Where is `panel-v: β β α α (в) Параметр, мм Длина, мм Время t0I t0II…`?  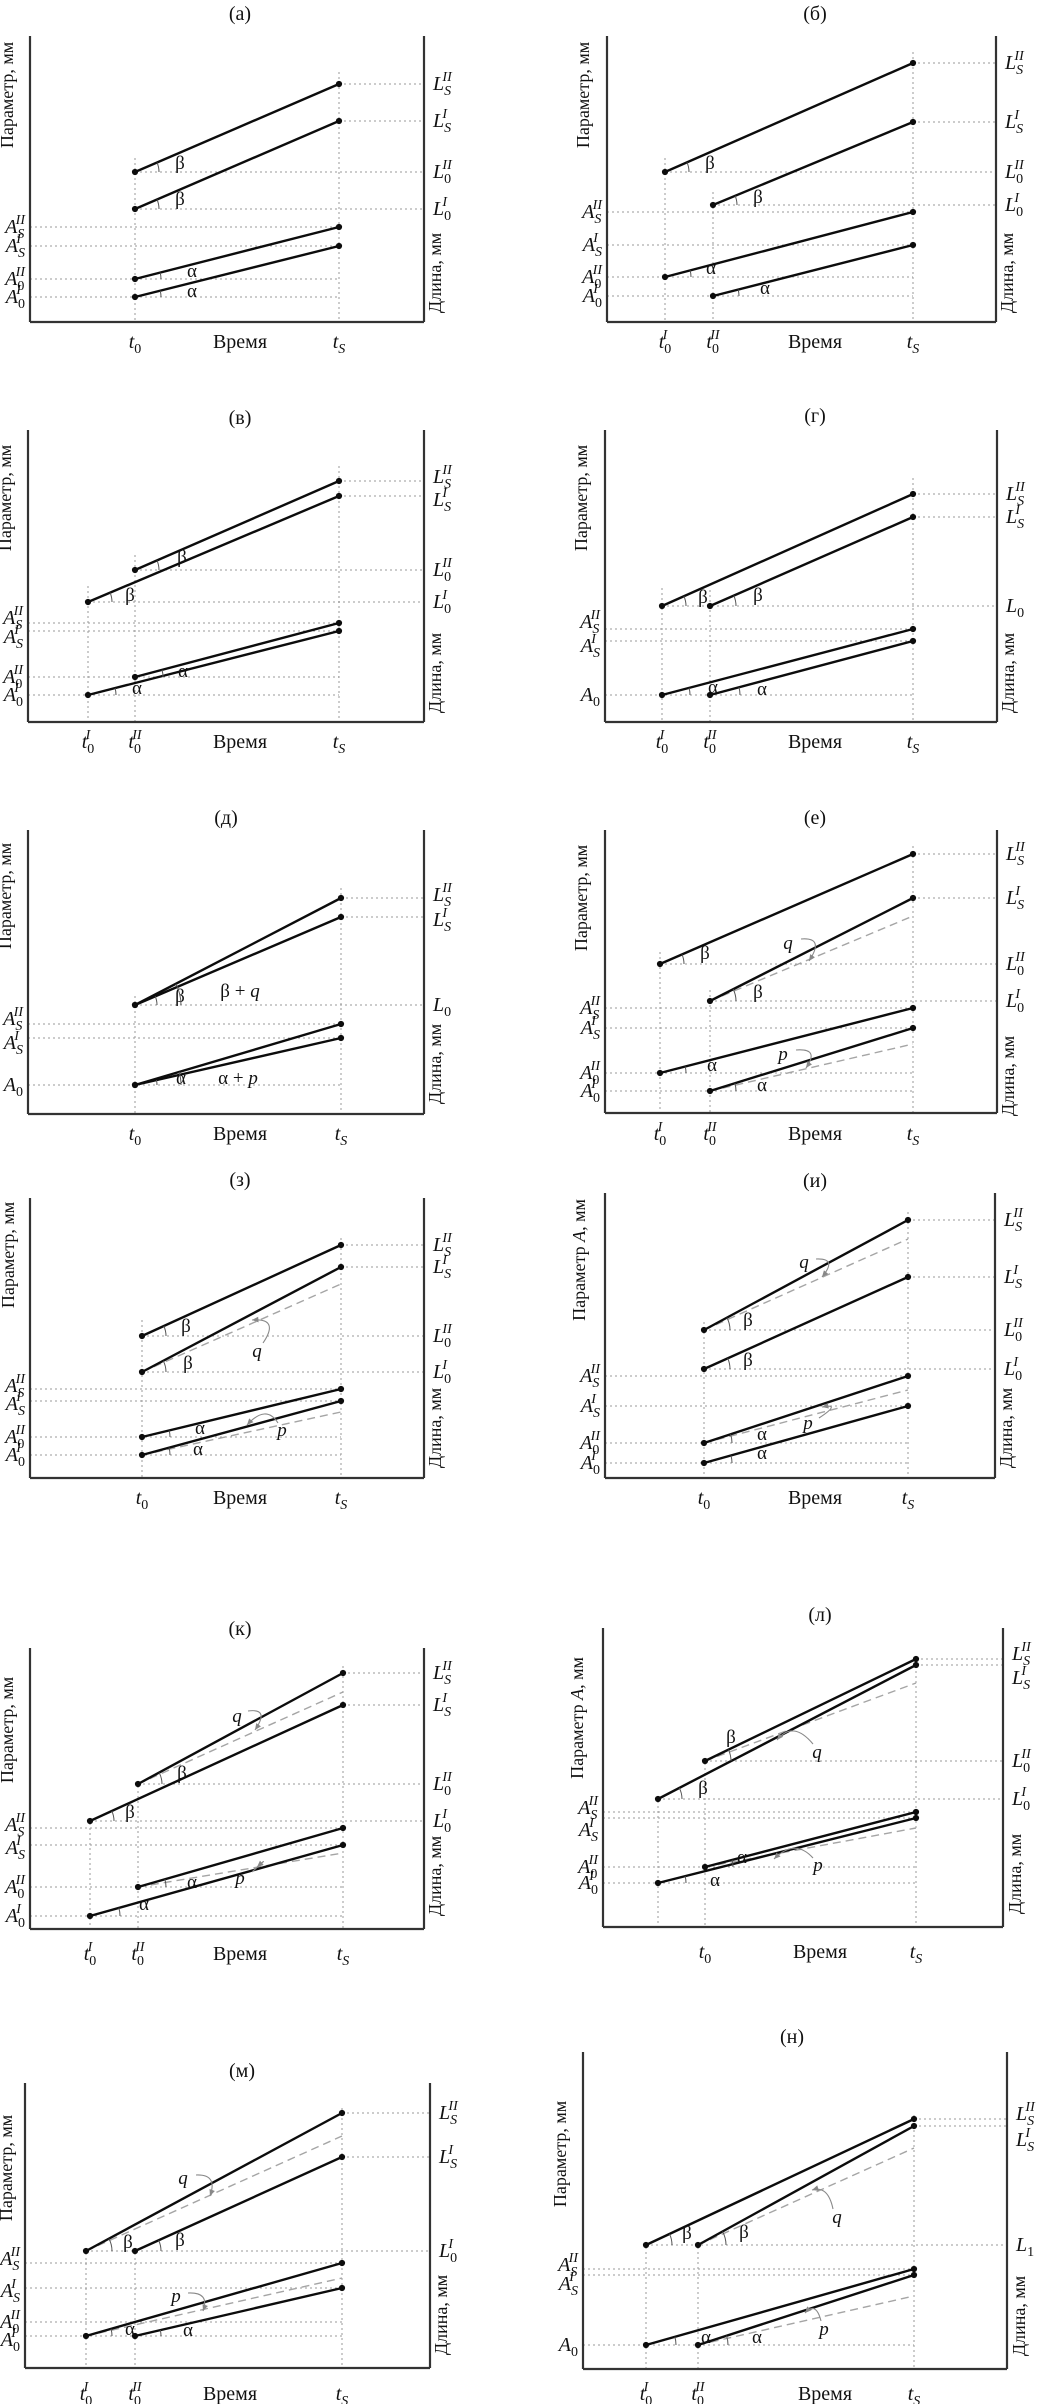
panel-v: β β α α (в) Параметр, мм Длина, мм Время t0I t0II… is located at coordinates (226, 582).